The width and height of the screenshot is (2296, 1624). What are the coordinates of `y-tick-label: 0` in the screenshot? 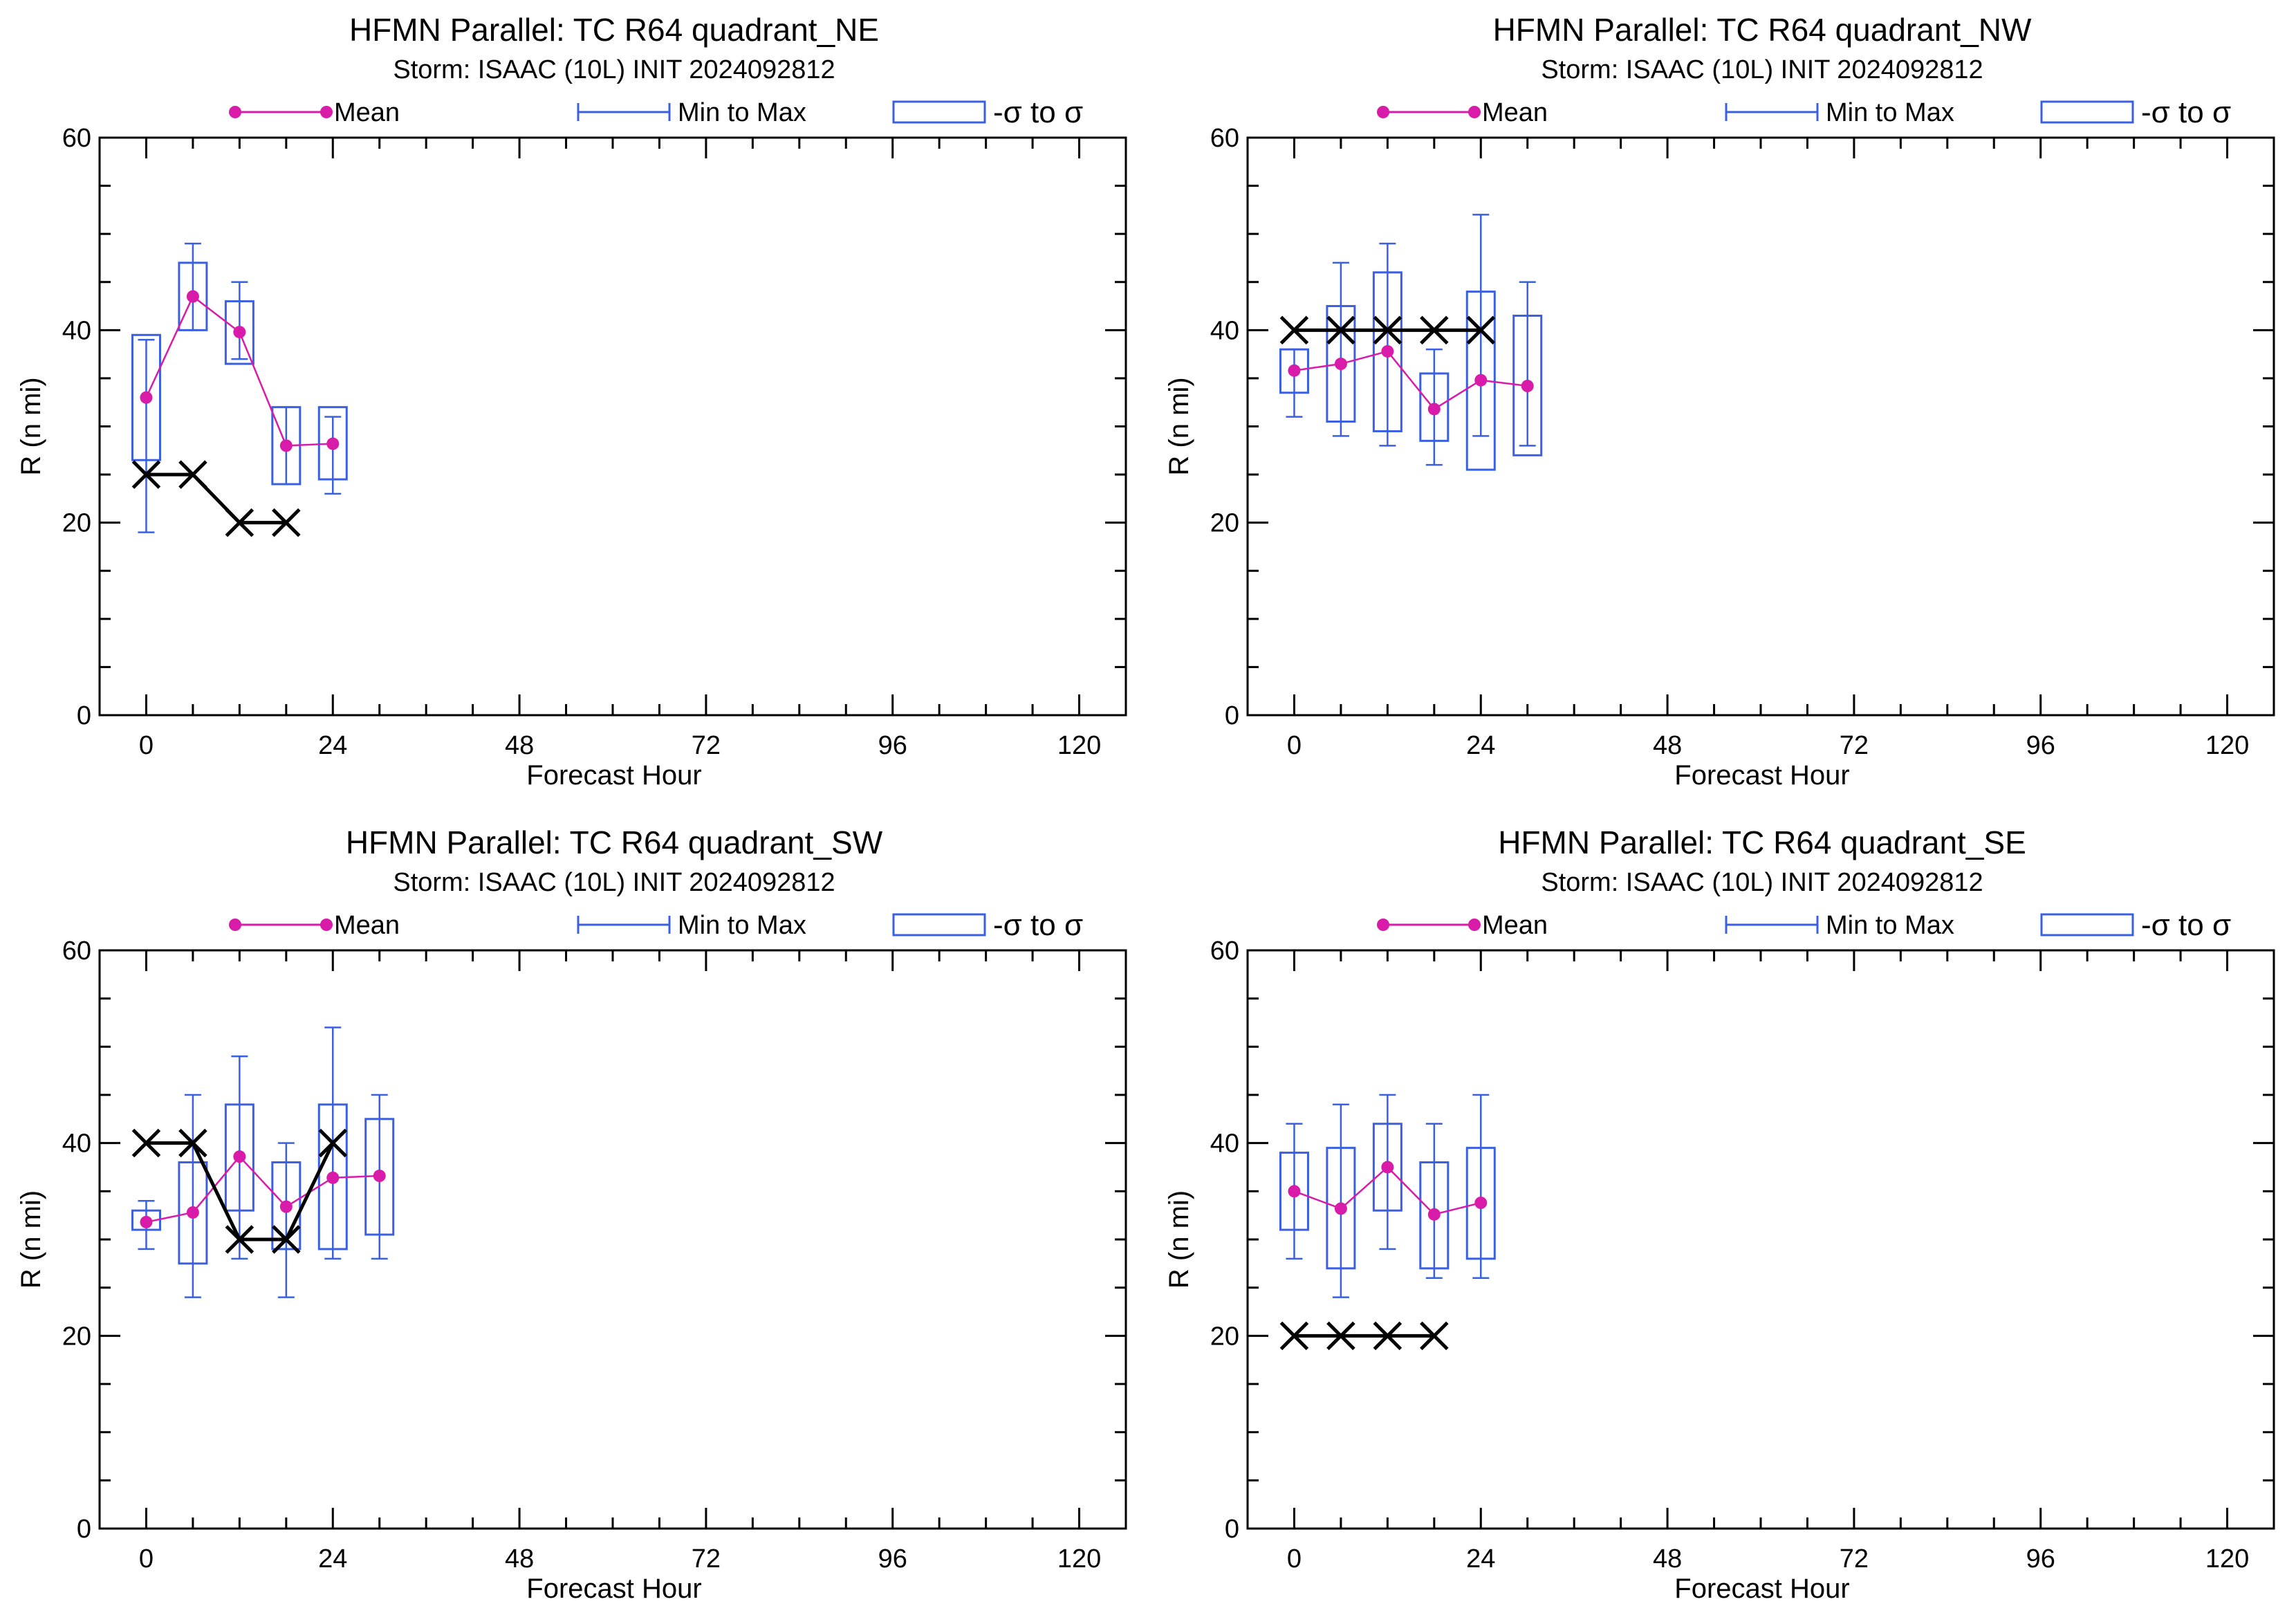 It's located at (84, 1529).